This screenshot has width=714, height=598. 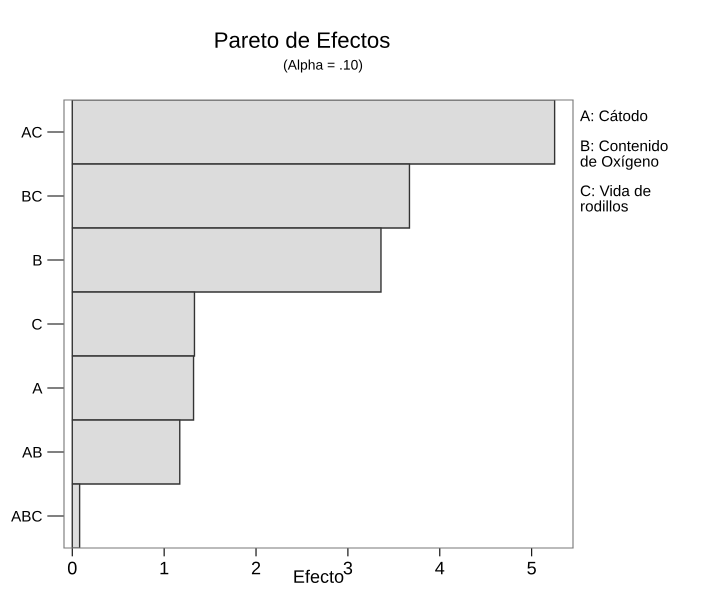 What do you see at coordinates (303, 40) in the screenshot?
I see `chart-title: Pareto de Efectos` at bounding box center [303, 40].